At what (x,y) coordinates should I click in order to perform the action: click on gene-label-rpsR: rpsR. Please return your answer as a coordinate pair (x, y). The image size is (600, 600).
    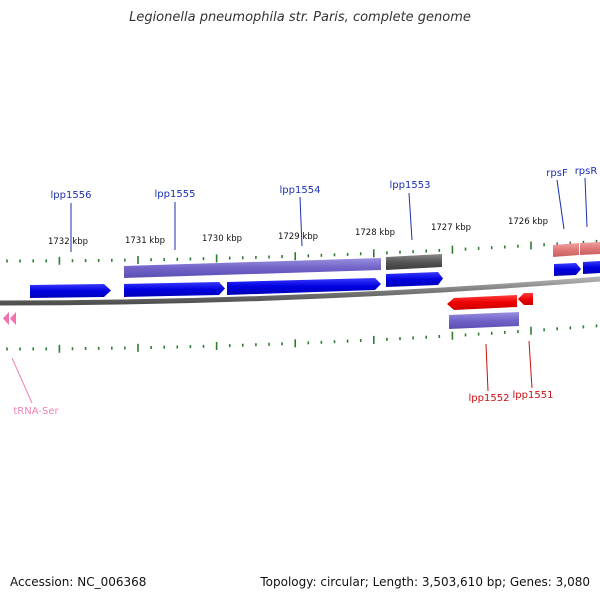
    Looking at the image, I should click on (586, 171).